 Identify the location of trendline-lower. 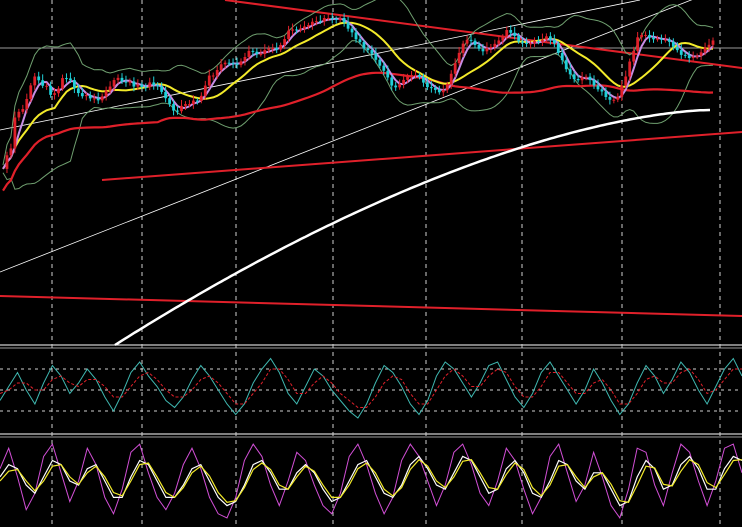
(371, 306).